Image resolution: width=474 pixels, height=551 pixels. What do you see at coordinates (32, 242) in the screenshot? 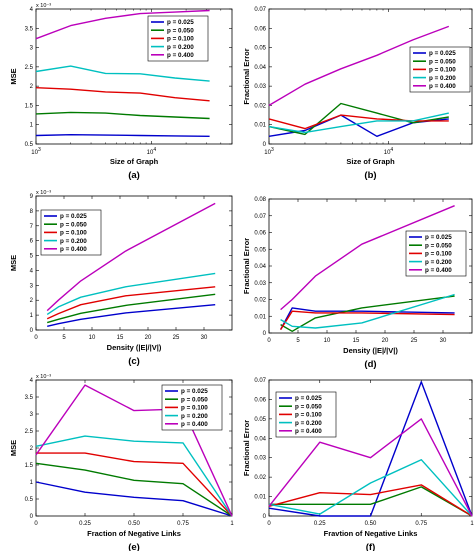
I see `y-tick-label: 6` at bounding box center [32, 242].